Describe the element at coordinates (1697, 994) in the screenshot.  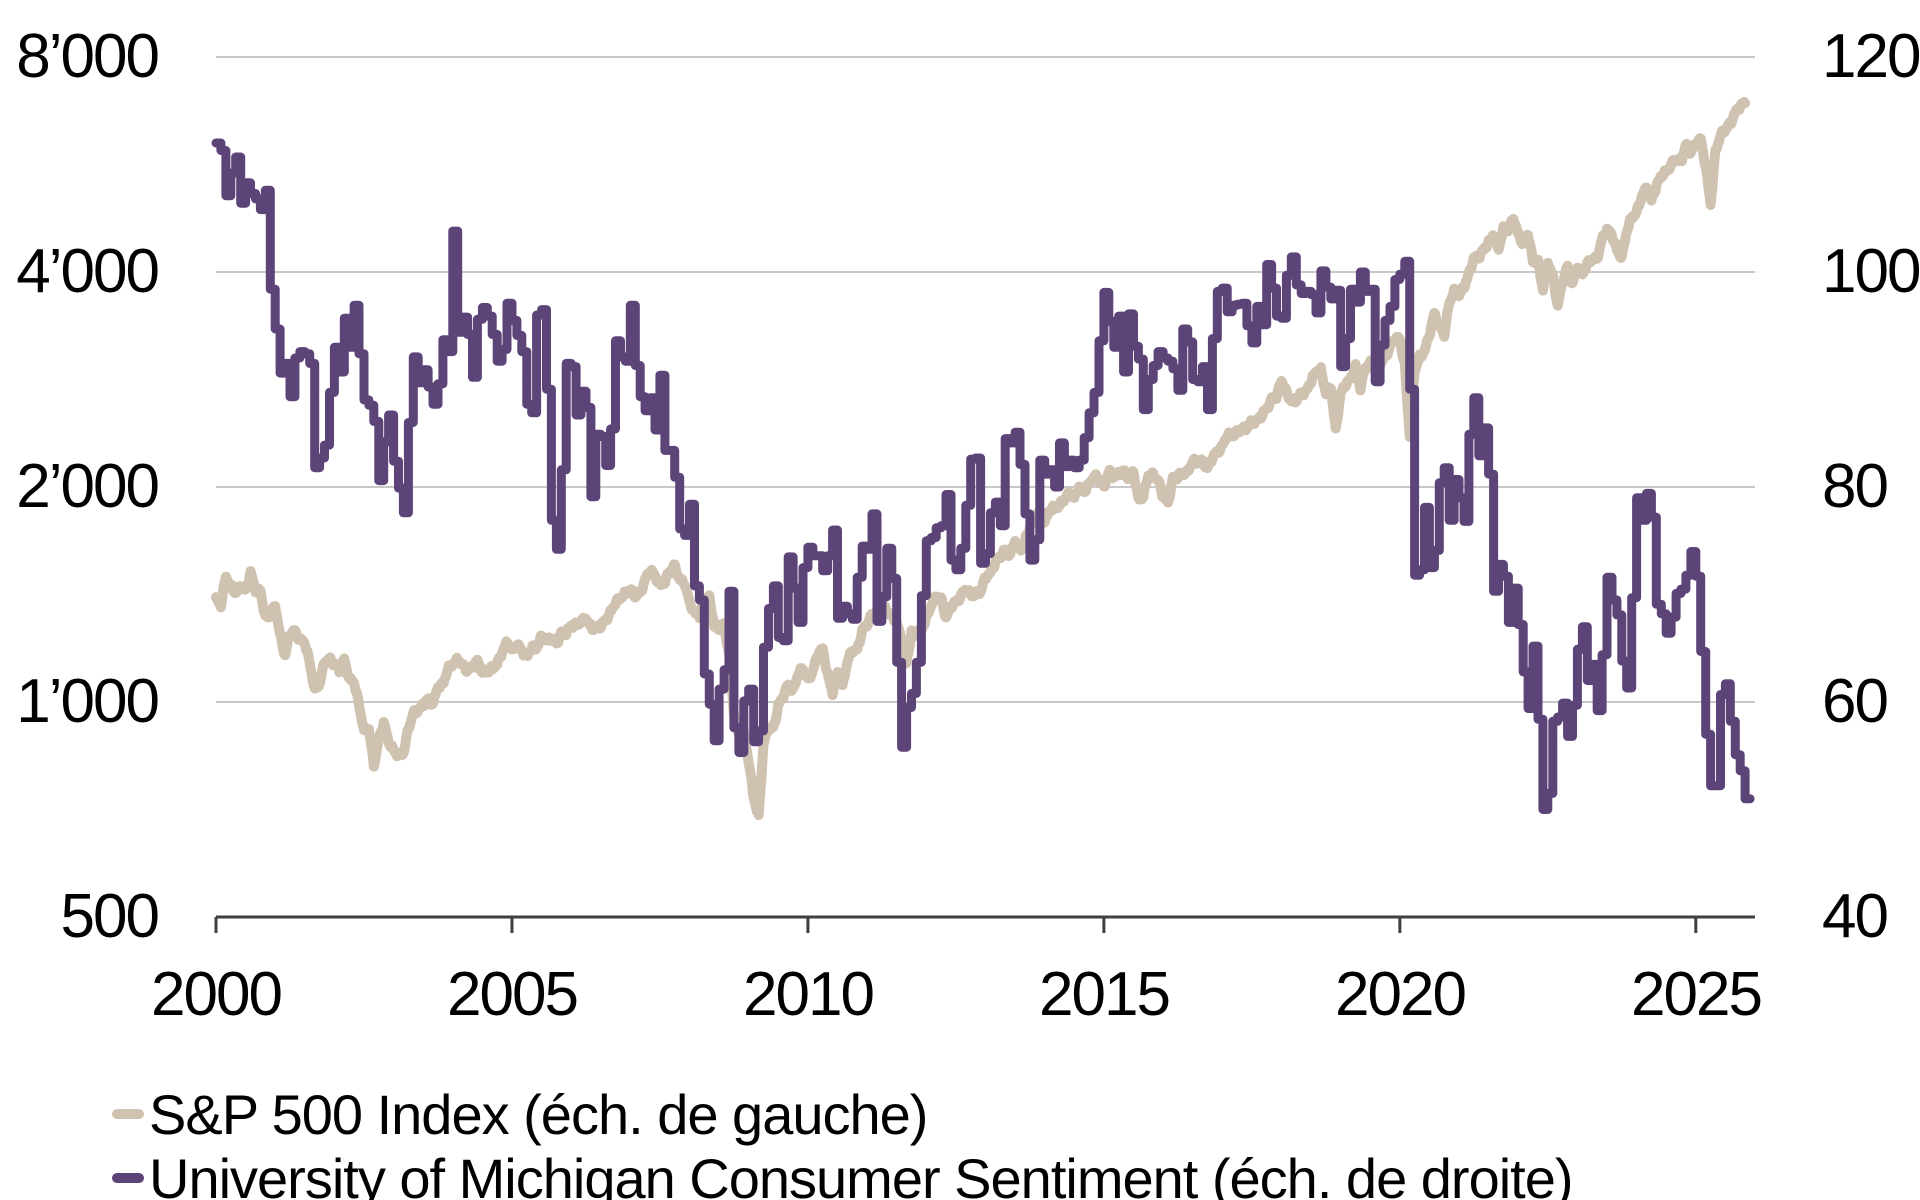
I see `x-axis-label-2025: 2025` at that location.